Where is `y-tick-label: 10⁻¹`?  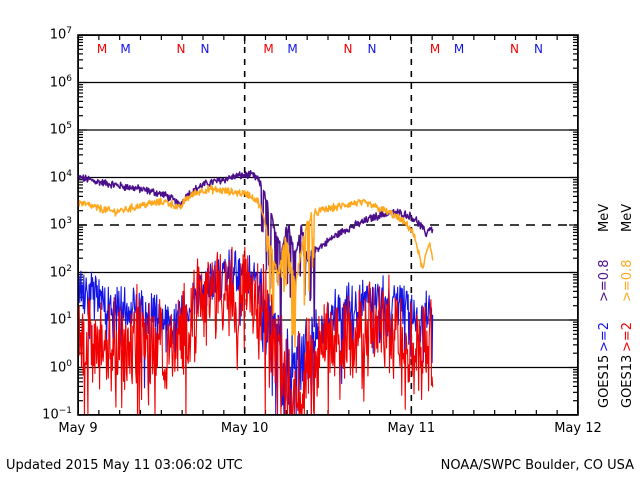 y-tick-label: 10⁻¹ is located at coordinates (57, 414).